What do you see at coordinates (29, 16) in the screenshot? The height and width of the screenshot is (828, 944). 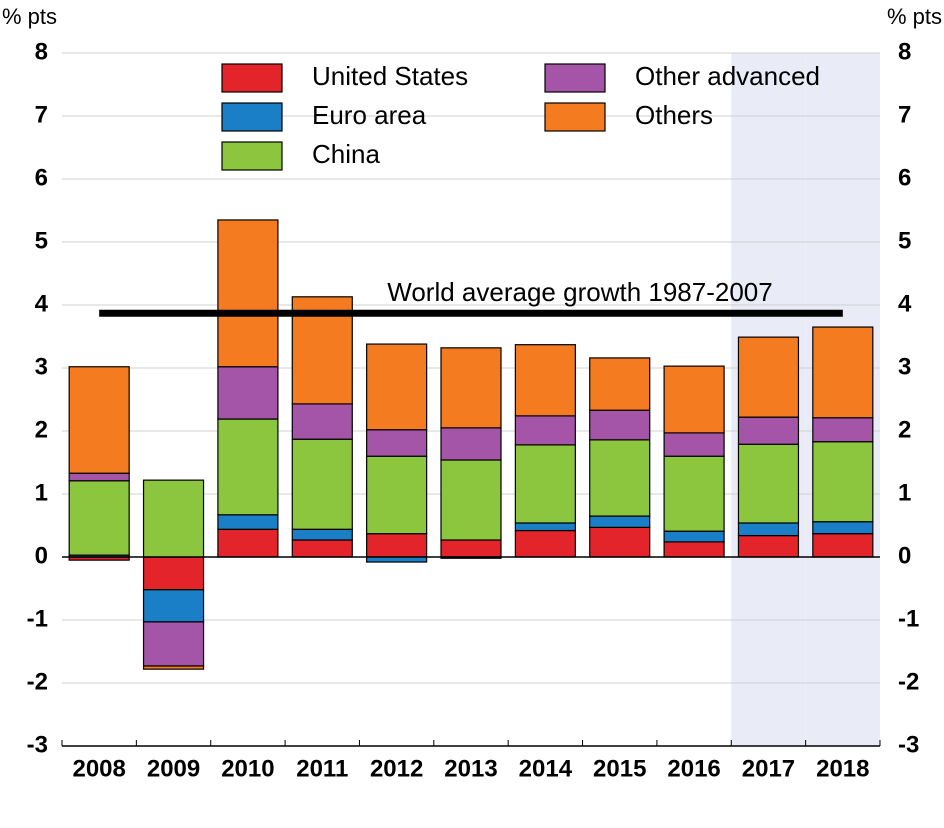 I see `y-axis-label: % pts` at bounding box center [29, 16].